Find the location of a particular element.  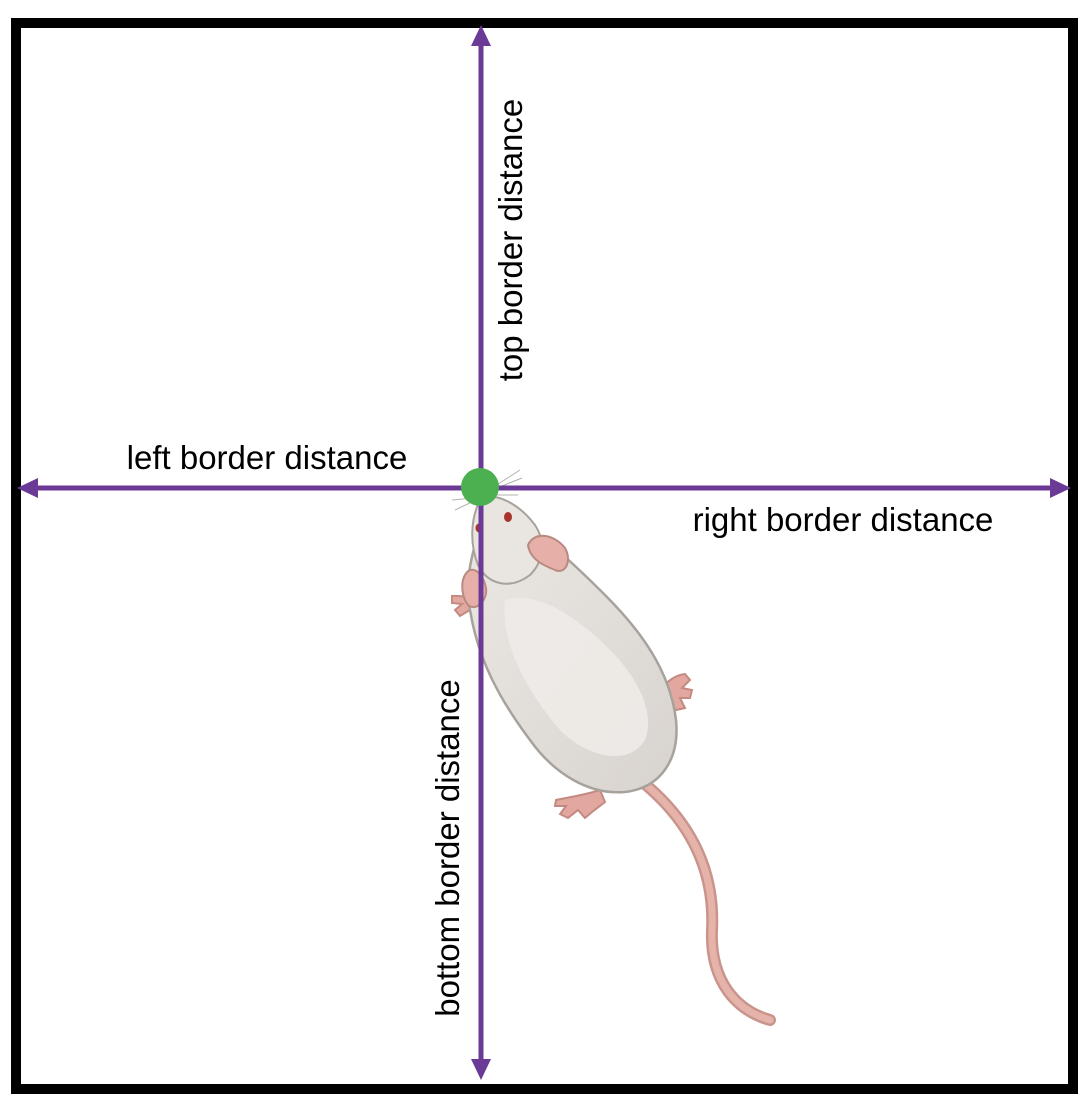

horizontal-arrow is located at coordinates (544, 488).